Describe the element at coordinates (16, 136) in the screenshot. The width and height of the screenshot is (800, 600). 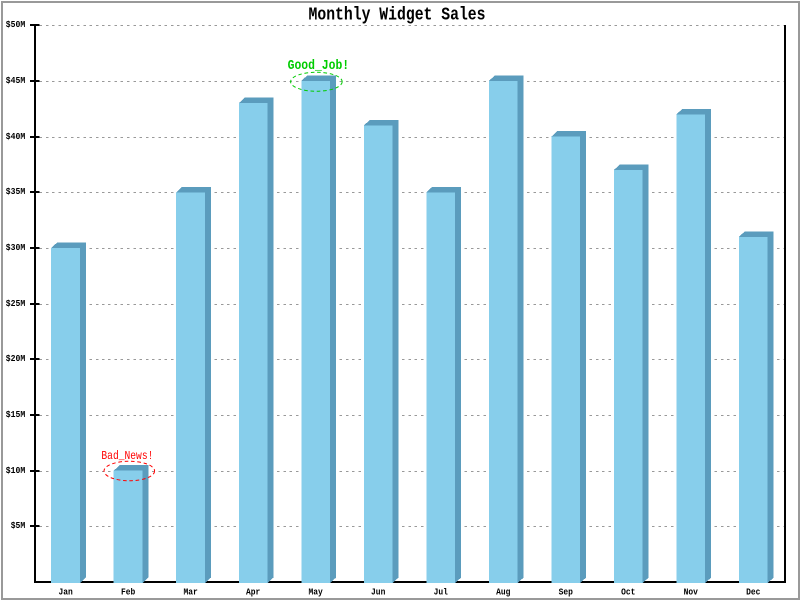
I see `svg-text: $40M` at that location.